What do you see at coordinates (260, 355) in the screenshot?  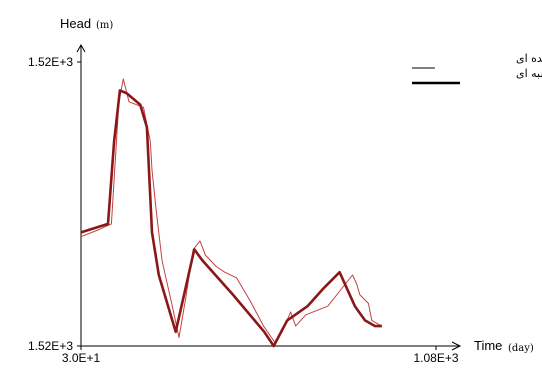 I see `x-axis-ticks: 3.0E+1 1.08E+3` at bounding box center [260, 355].